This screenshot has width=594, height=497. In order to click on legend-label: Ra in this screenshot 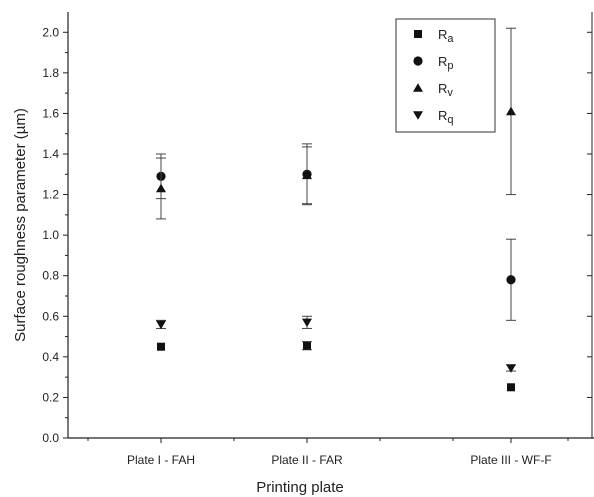, I will do `click(446, 36)`.